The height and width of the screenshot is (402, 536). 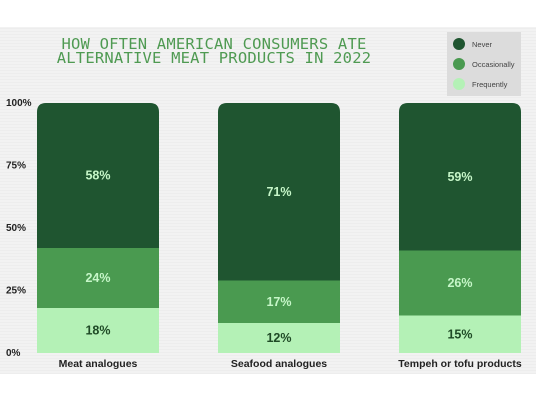 I want to click on data-label: 15%, so click(x=459, y=334).